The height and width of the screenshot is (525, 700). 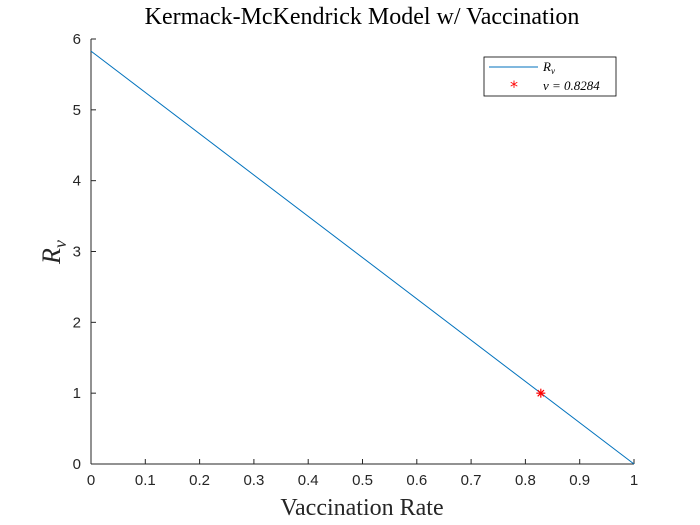 I want to click on legend-box, so click(x=550, y=76).